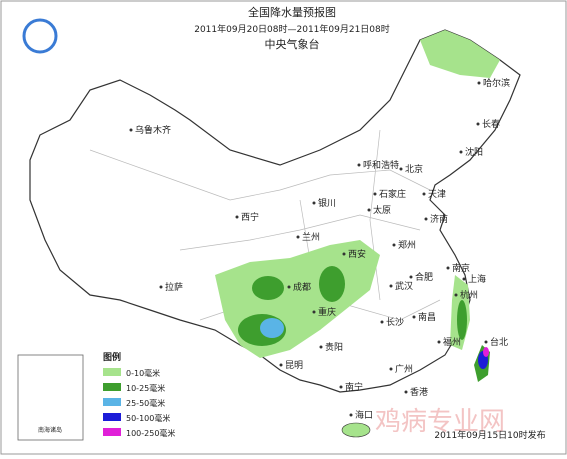  What do you see at coordinates (143, 373) in the screenshot?
I see `legend-label: 0-10毫米` at bounding box center [143, 373].